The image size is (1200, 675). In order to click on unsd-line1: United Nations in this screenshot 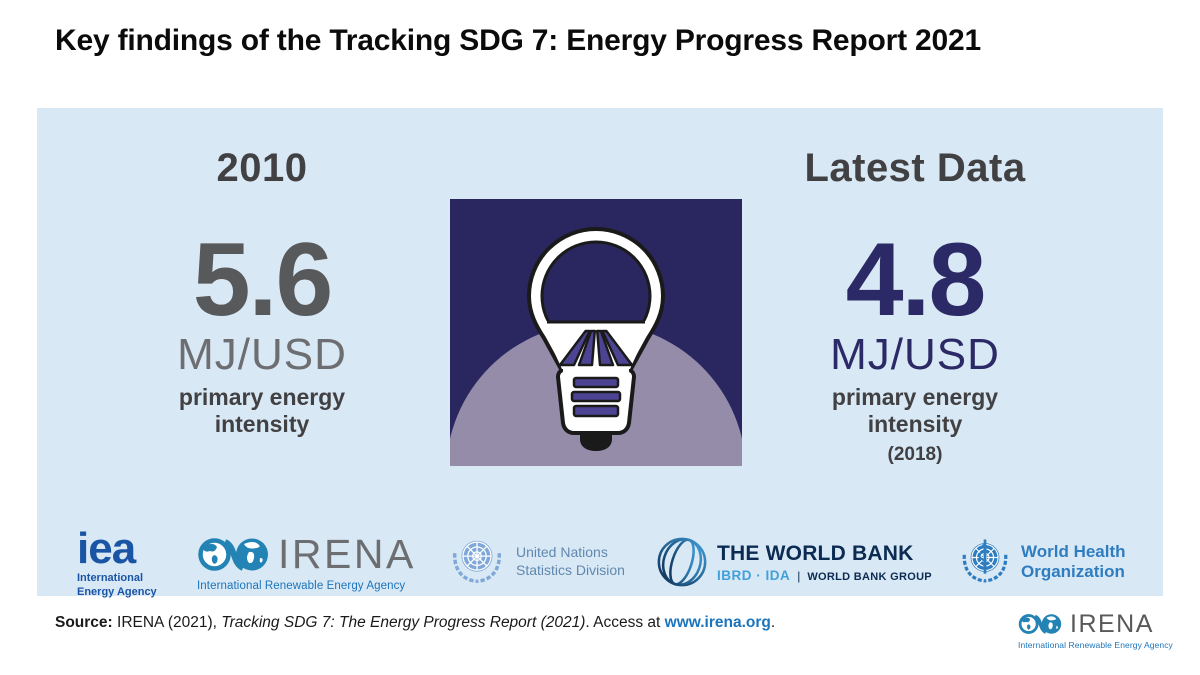, I will do `click(562, 551)`.